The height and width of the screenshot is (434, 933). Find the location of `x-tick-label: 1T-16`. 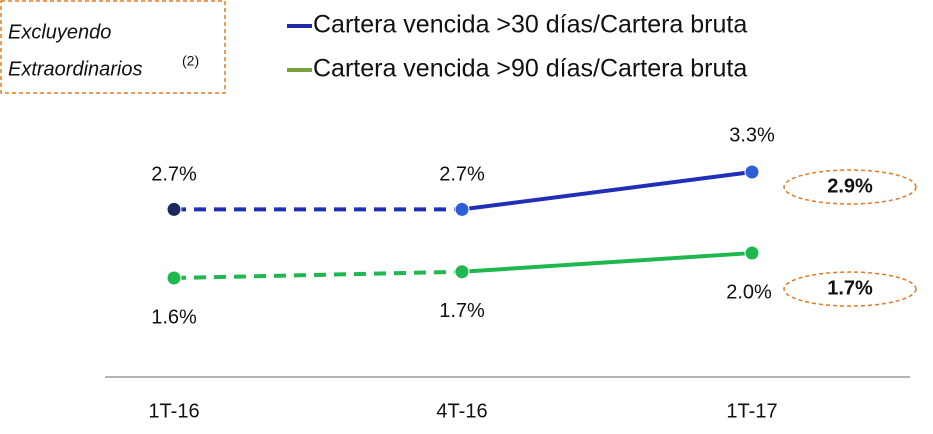

x-tick-label: 1T-16 is located at coordinates (173, 411).